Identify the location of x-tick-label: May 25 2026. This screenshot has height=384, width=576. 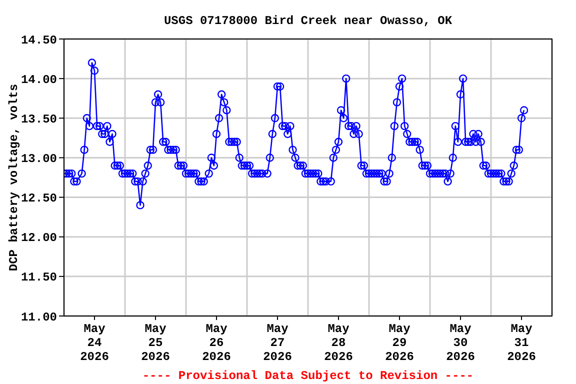
(155, 343).